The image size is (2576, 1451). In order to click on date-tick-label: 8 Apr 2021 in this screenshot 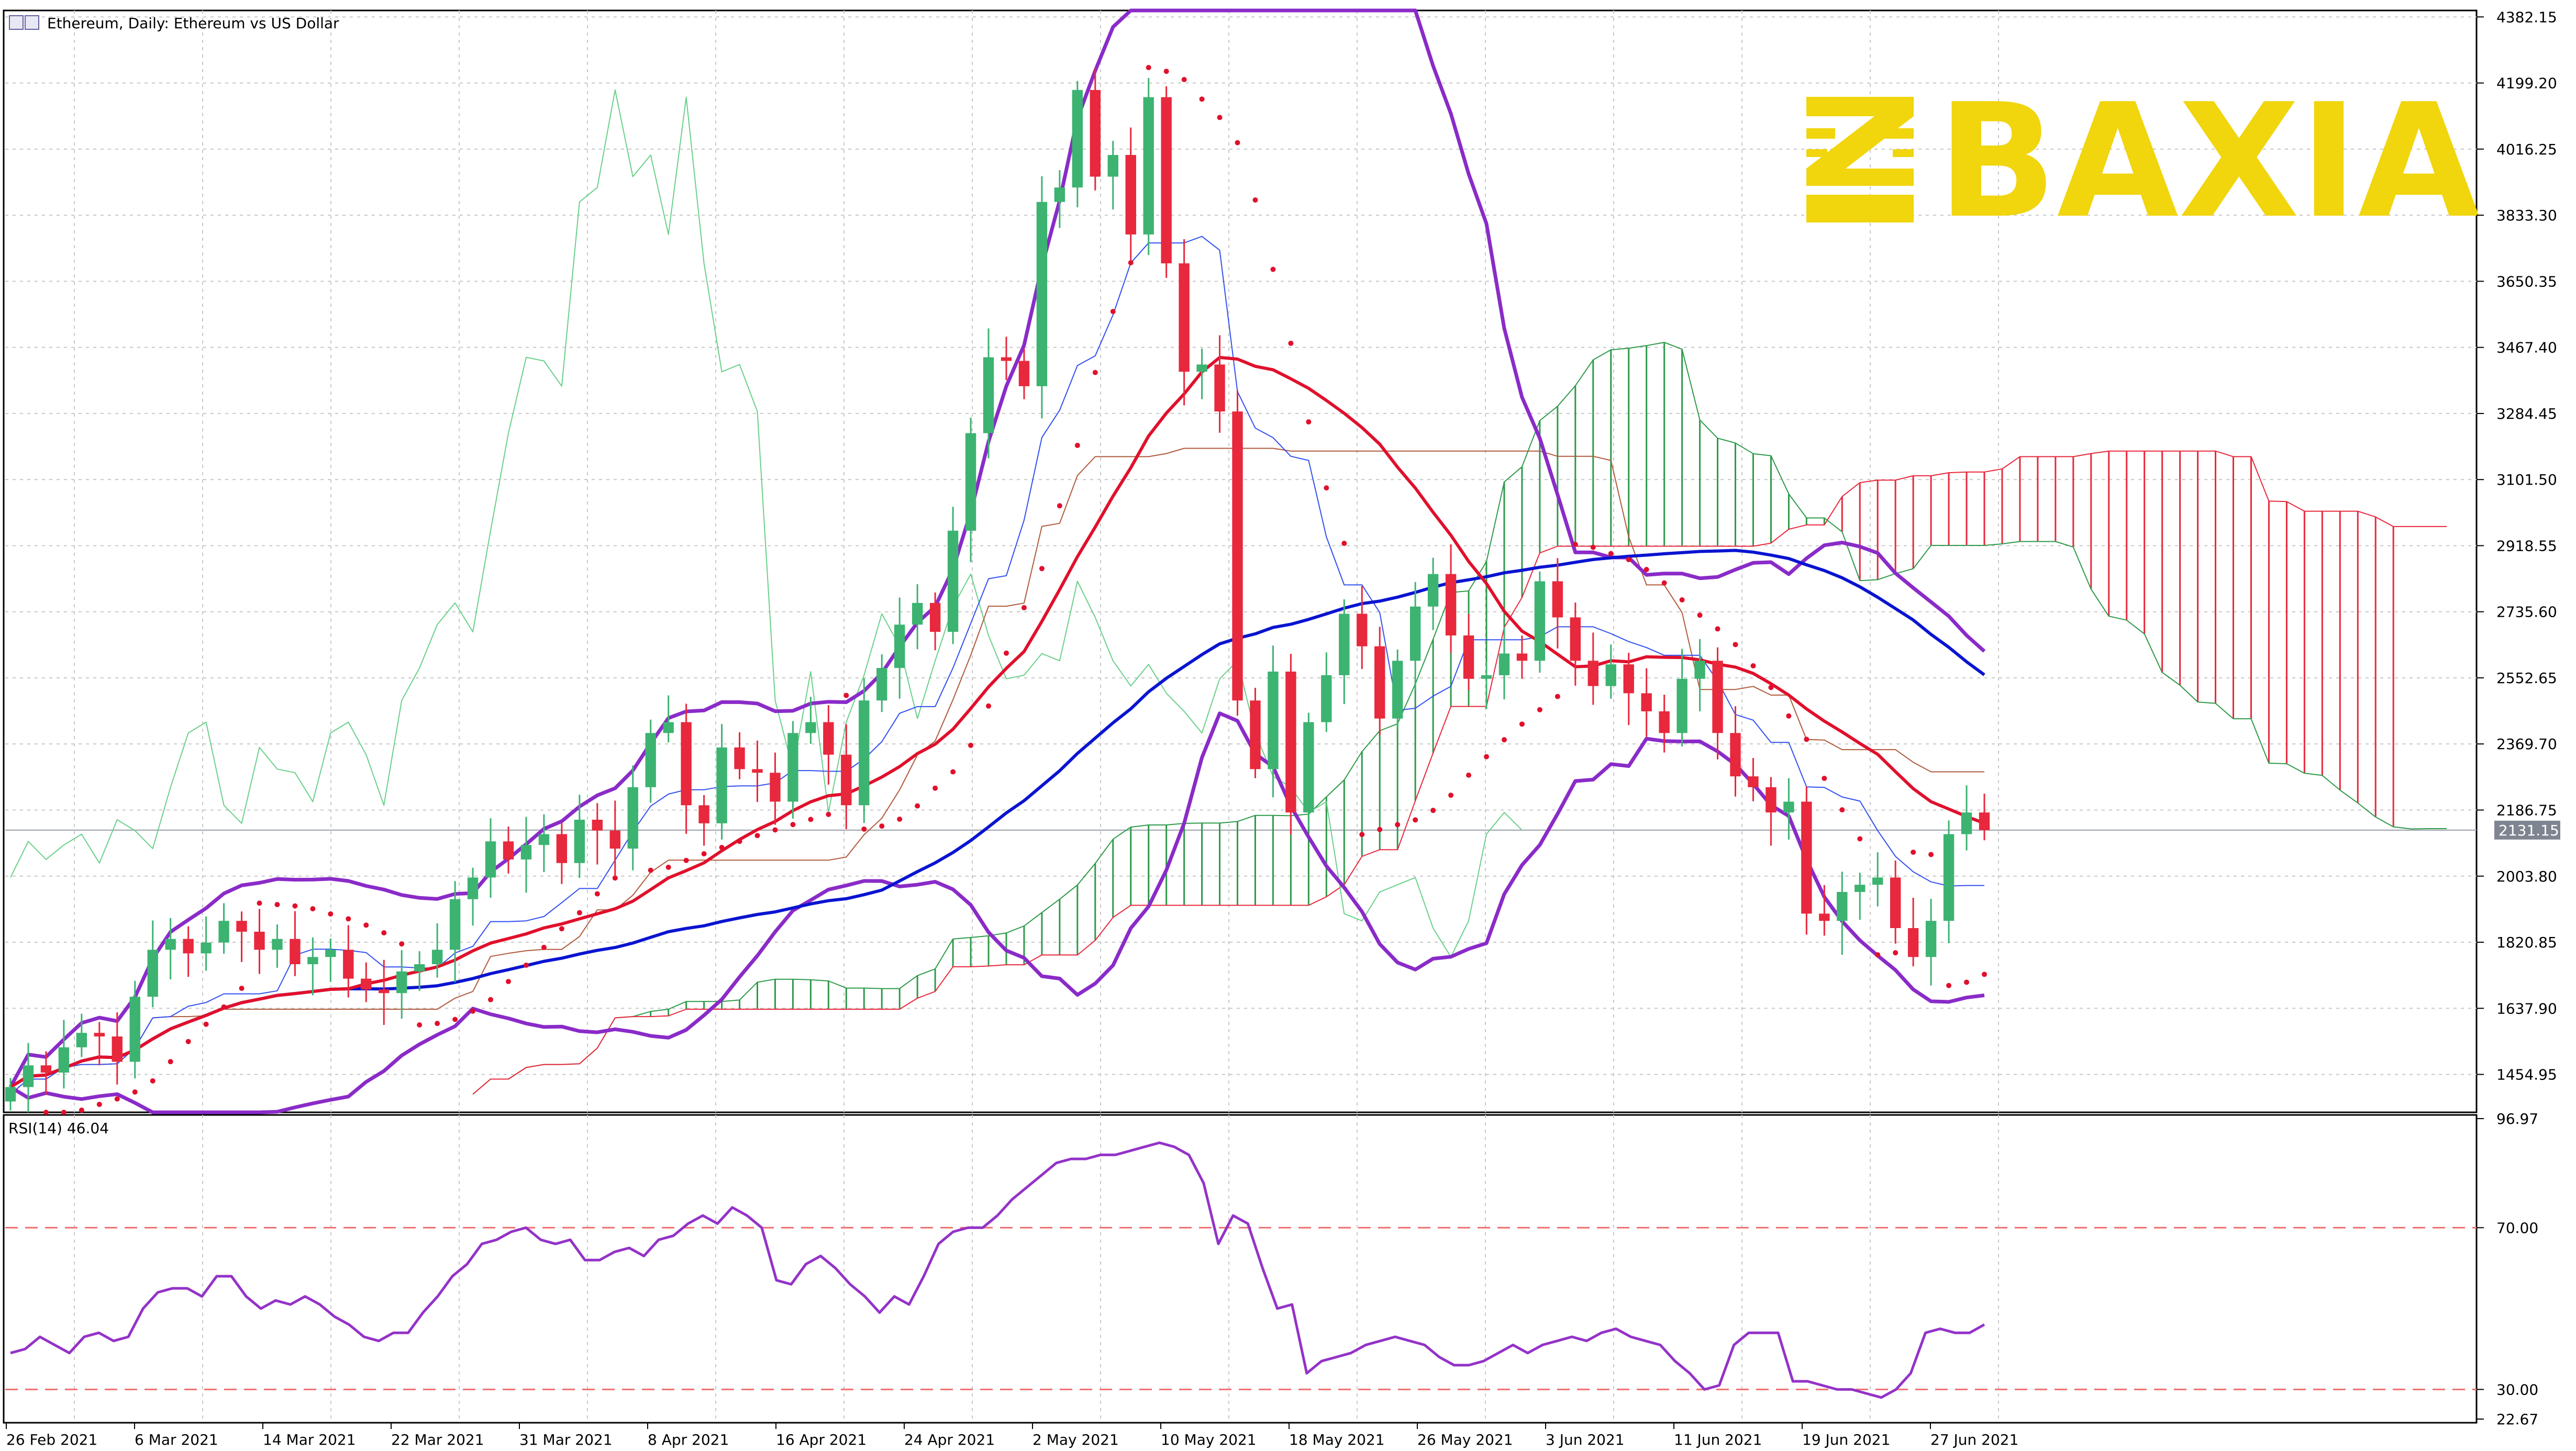, I will do `click(688, 1440)`.